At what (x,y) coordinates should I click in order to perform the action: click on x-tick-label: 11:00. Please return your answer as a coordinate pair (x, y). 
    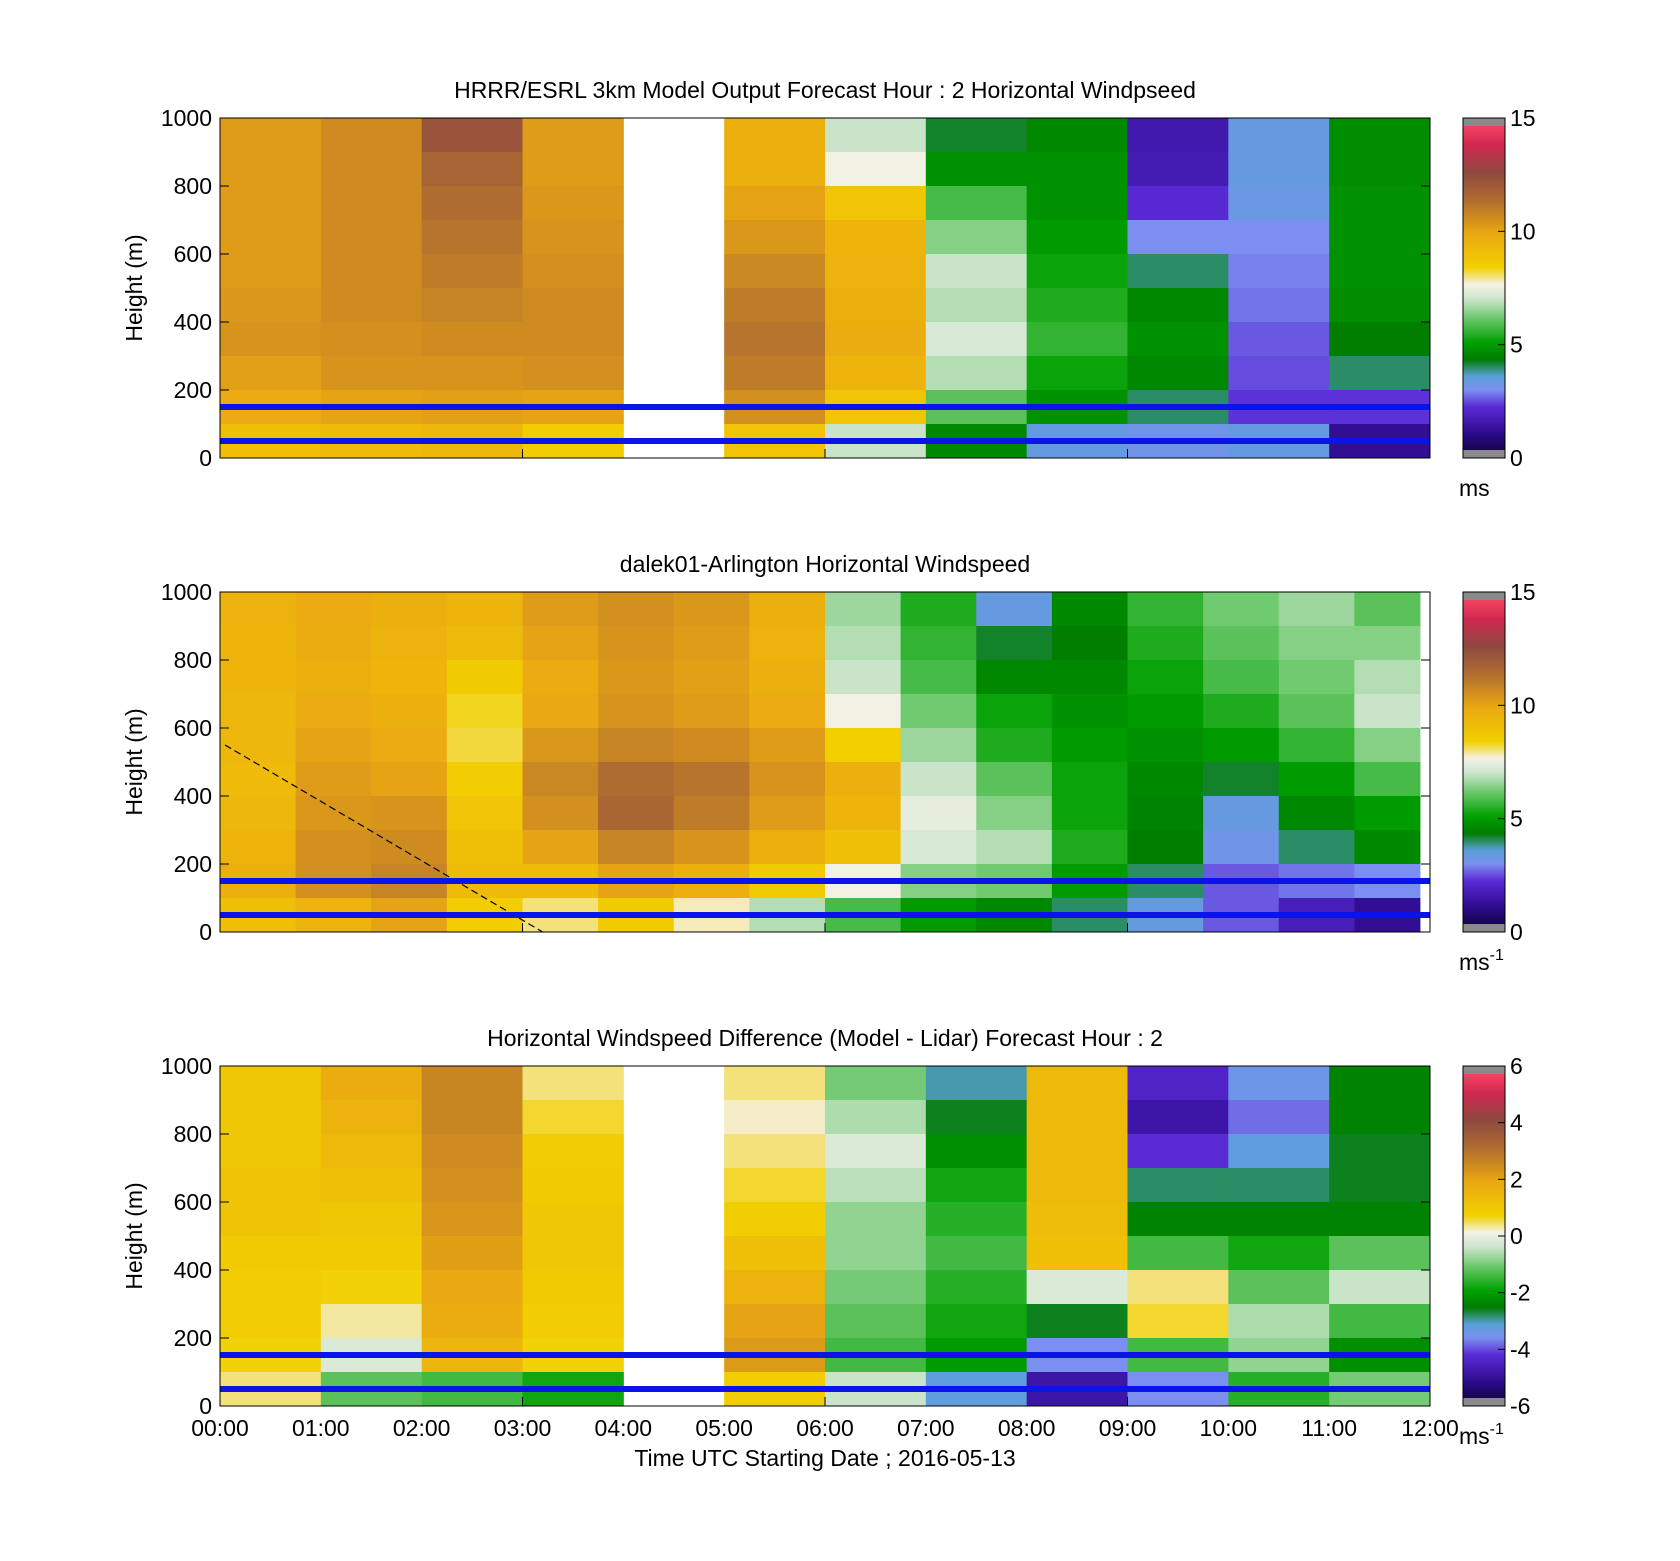
    Looking at the image, I should click on (1329, 1428).